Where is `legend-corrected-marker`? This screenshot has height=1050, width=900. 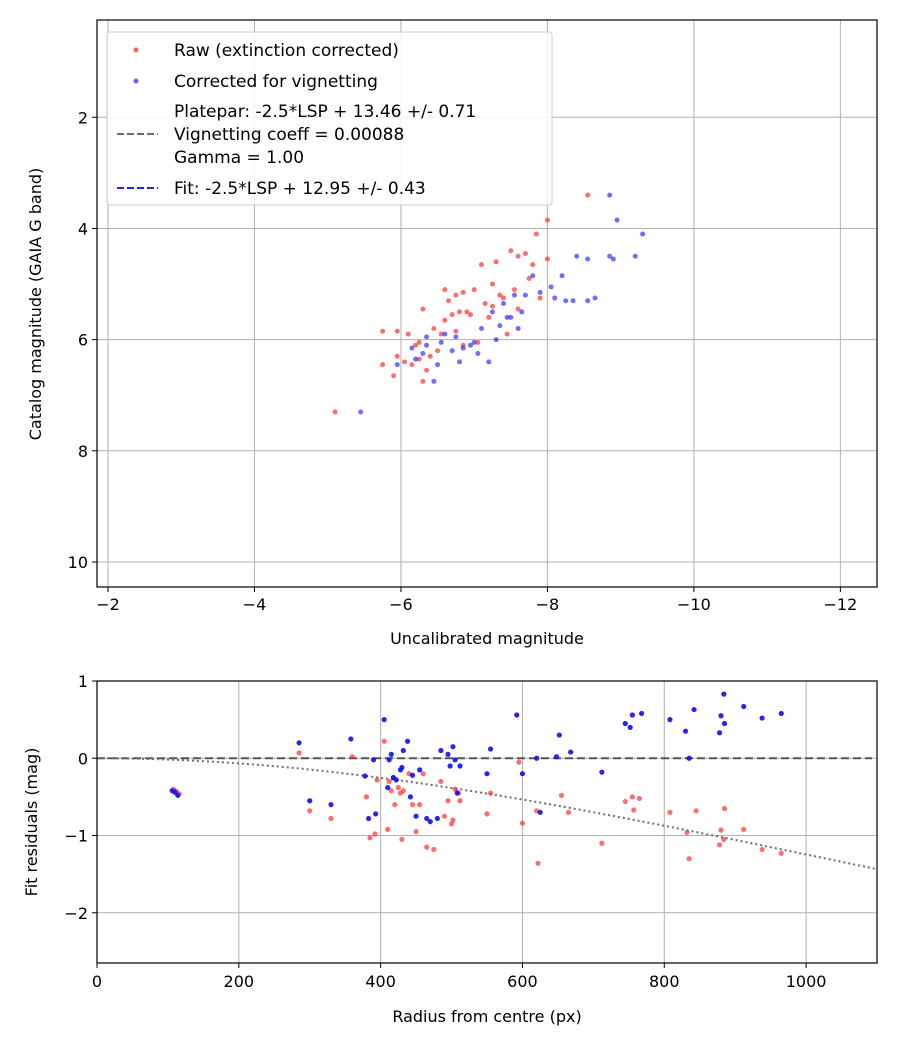 legend-corrected-marker is located at coordinates (136, 81).